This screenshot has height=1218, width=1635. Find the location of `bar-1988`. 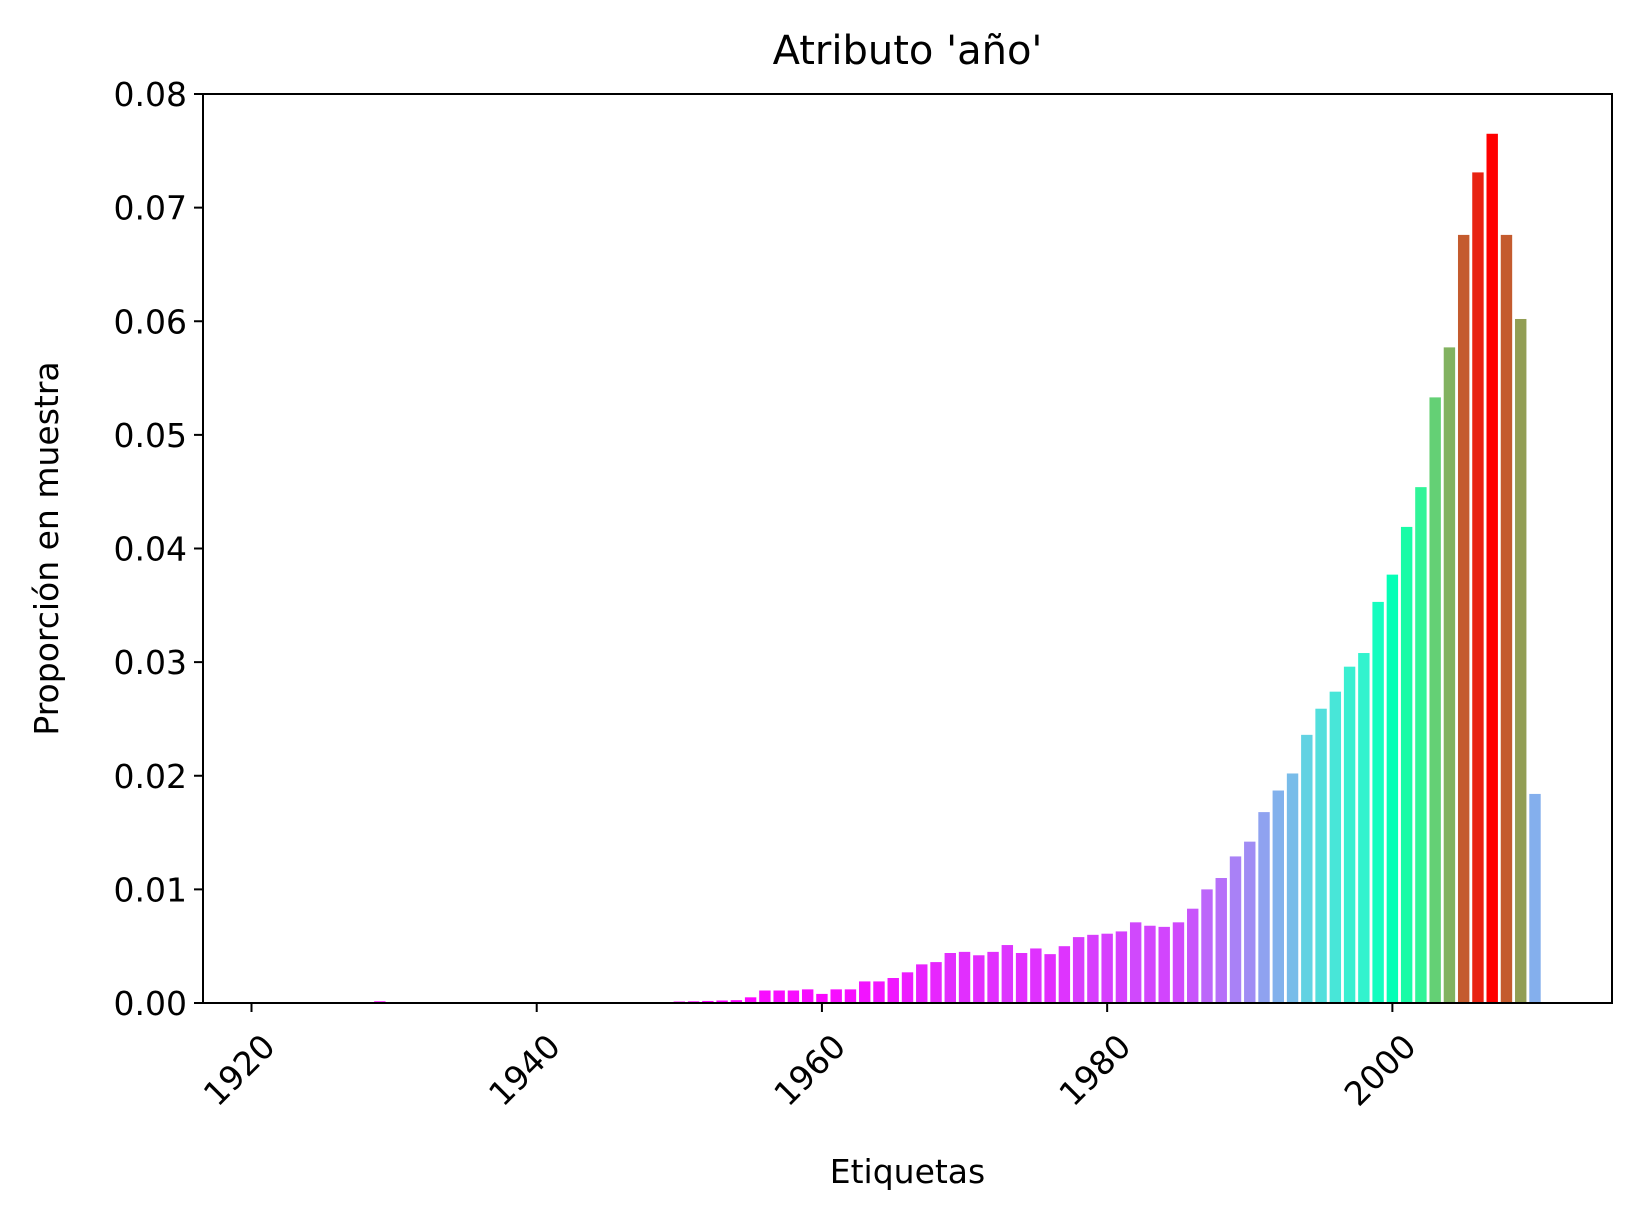

bar-1988 is located at coordinates (1221, 940).